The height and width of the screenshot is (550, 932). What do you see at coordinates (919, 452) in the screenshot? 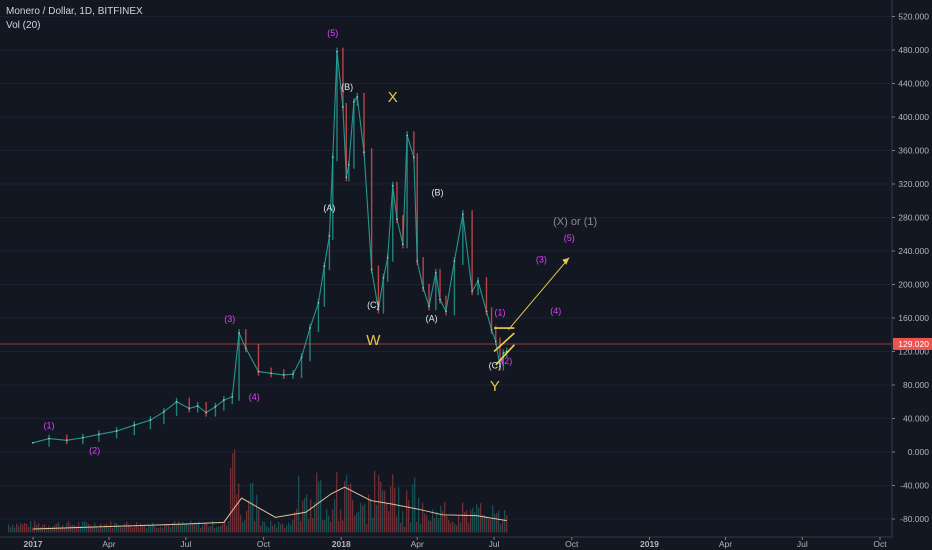
I see `price-tick-label: 0.000` at bounding box center [919, 452].